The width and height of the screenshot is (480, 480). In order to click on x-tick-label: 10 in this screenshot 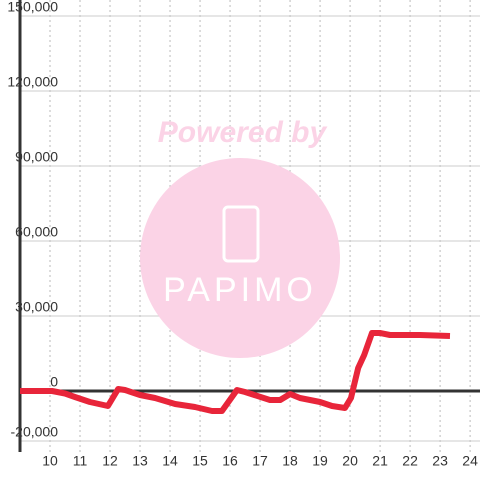, I will do `click(50, 461)`.